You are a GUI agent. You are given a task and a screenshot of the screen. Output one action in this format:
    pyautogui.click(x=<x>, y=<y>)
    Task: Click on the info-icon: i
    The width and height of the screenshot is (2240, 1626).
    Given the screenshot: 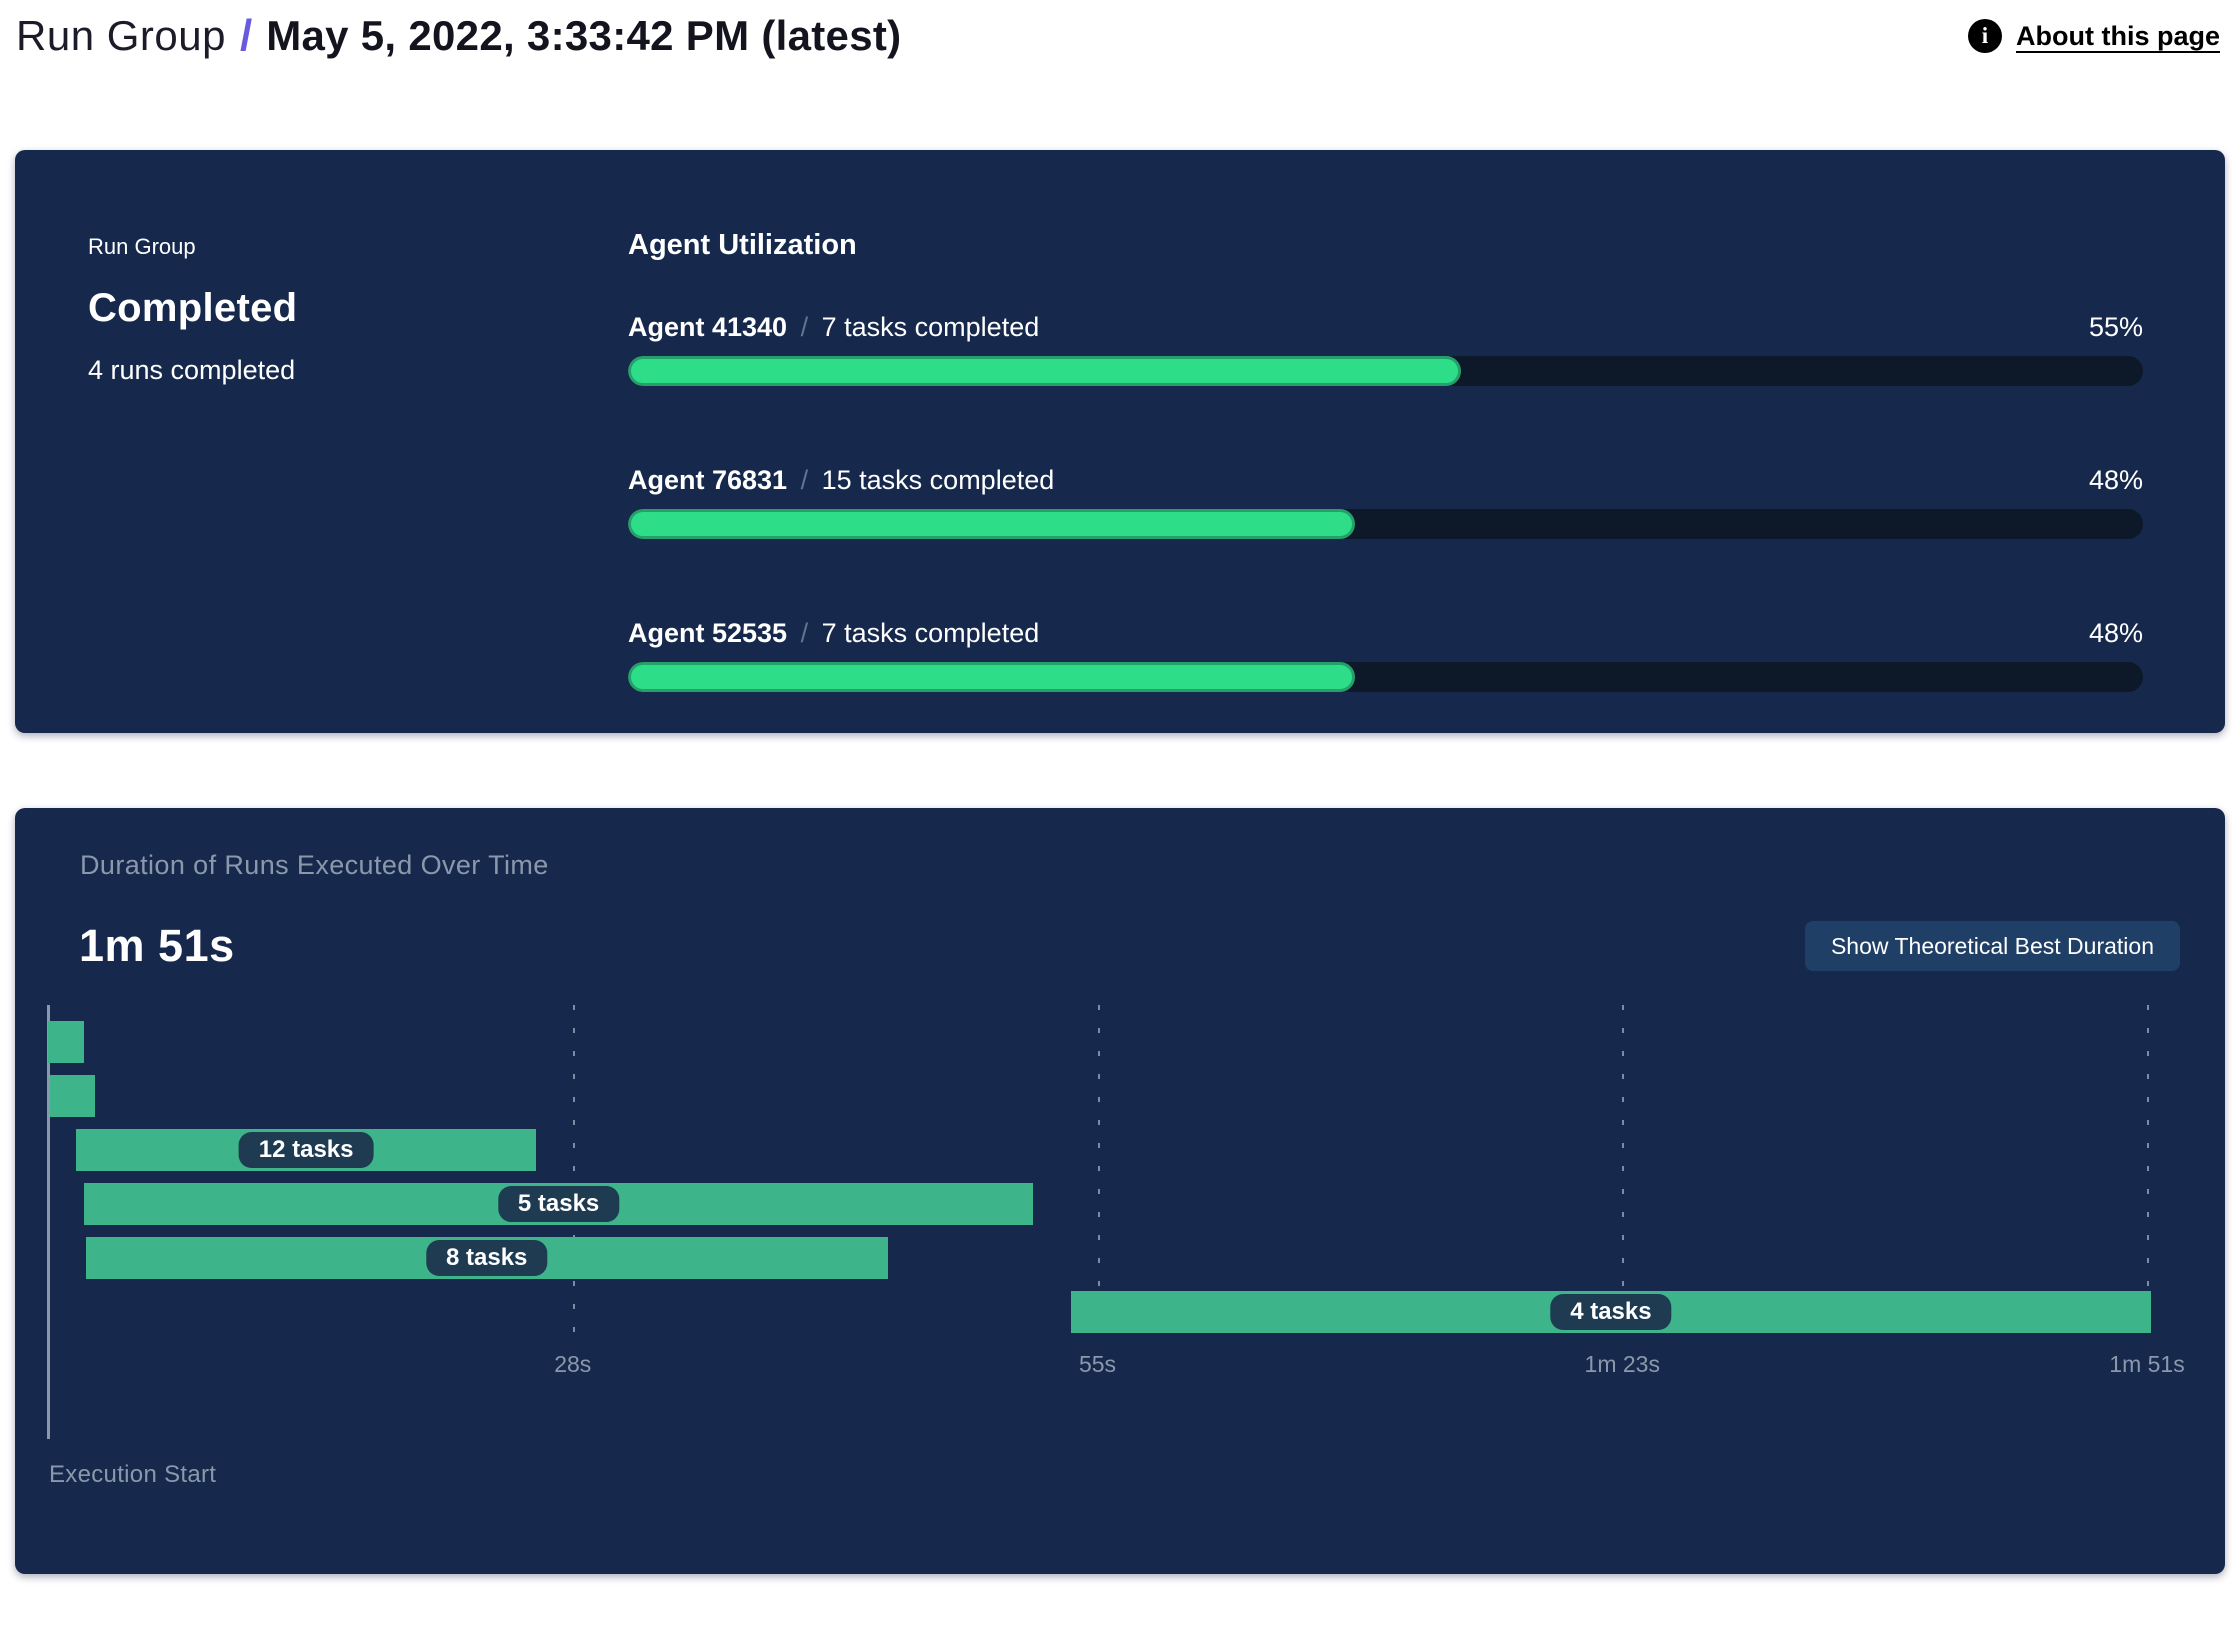 What is the action you would take?
    pyautogui.click(x=1985, y=36)
    